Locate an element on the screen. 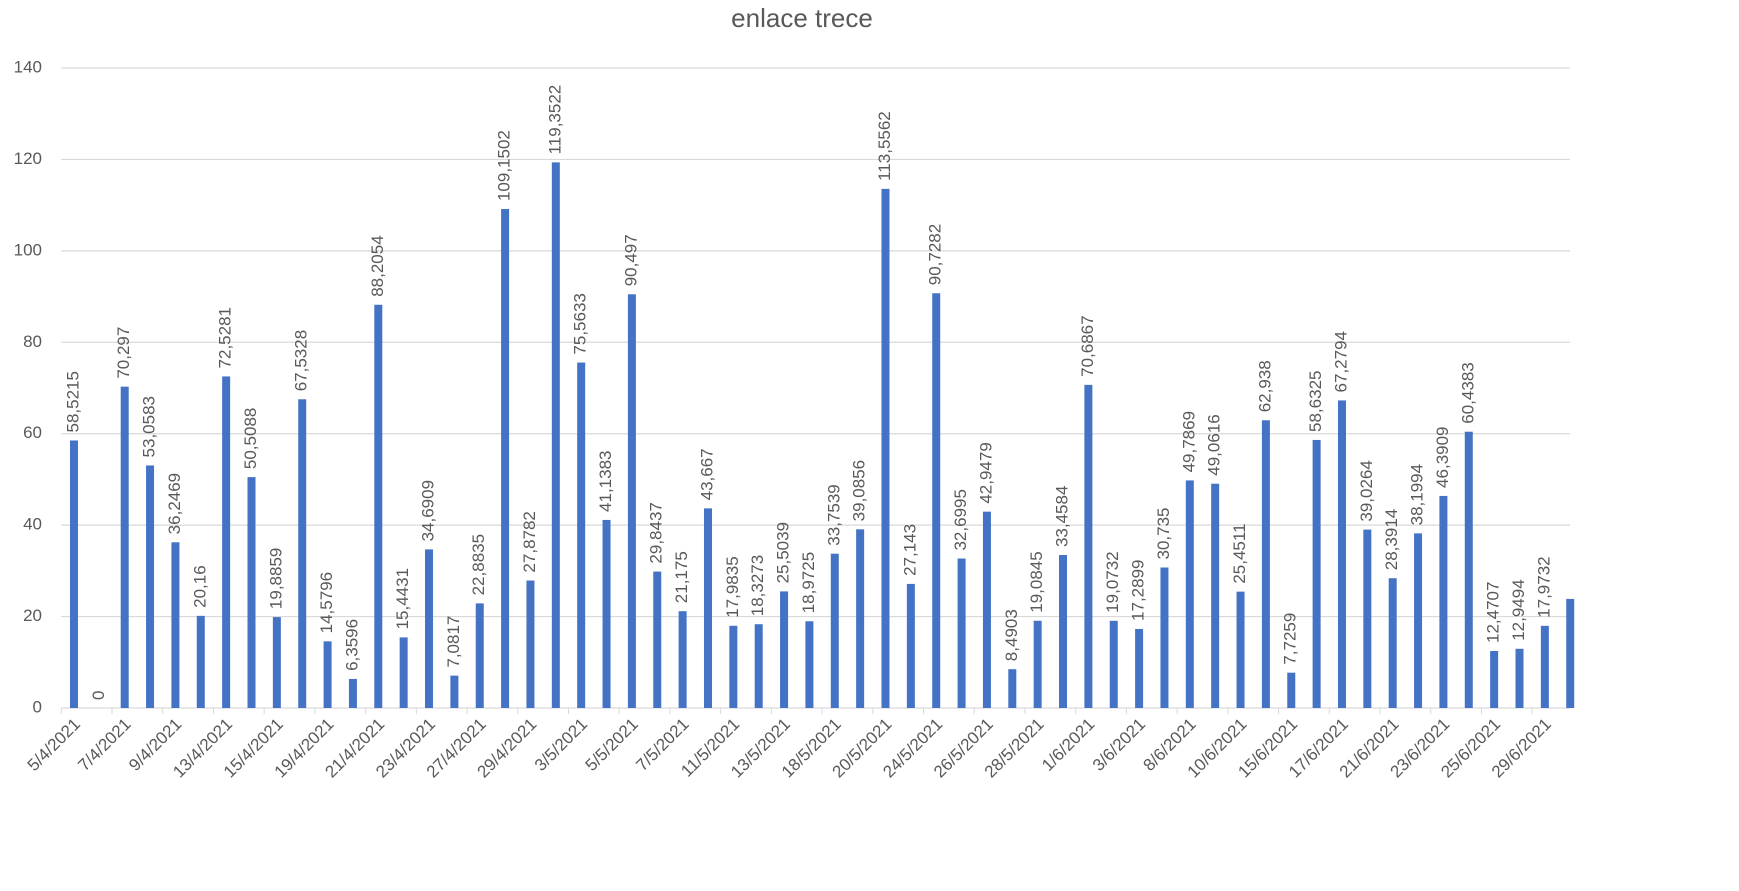  y-tick-label: 20 is located at coordinates (32, 615).